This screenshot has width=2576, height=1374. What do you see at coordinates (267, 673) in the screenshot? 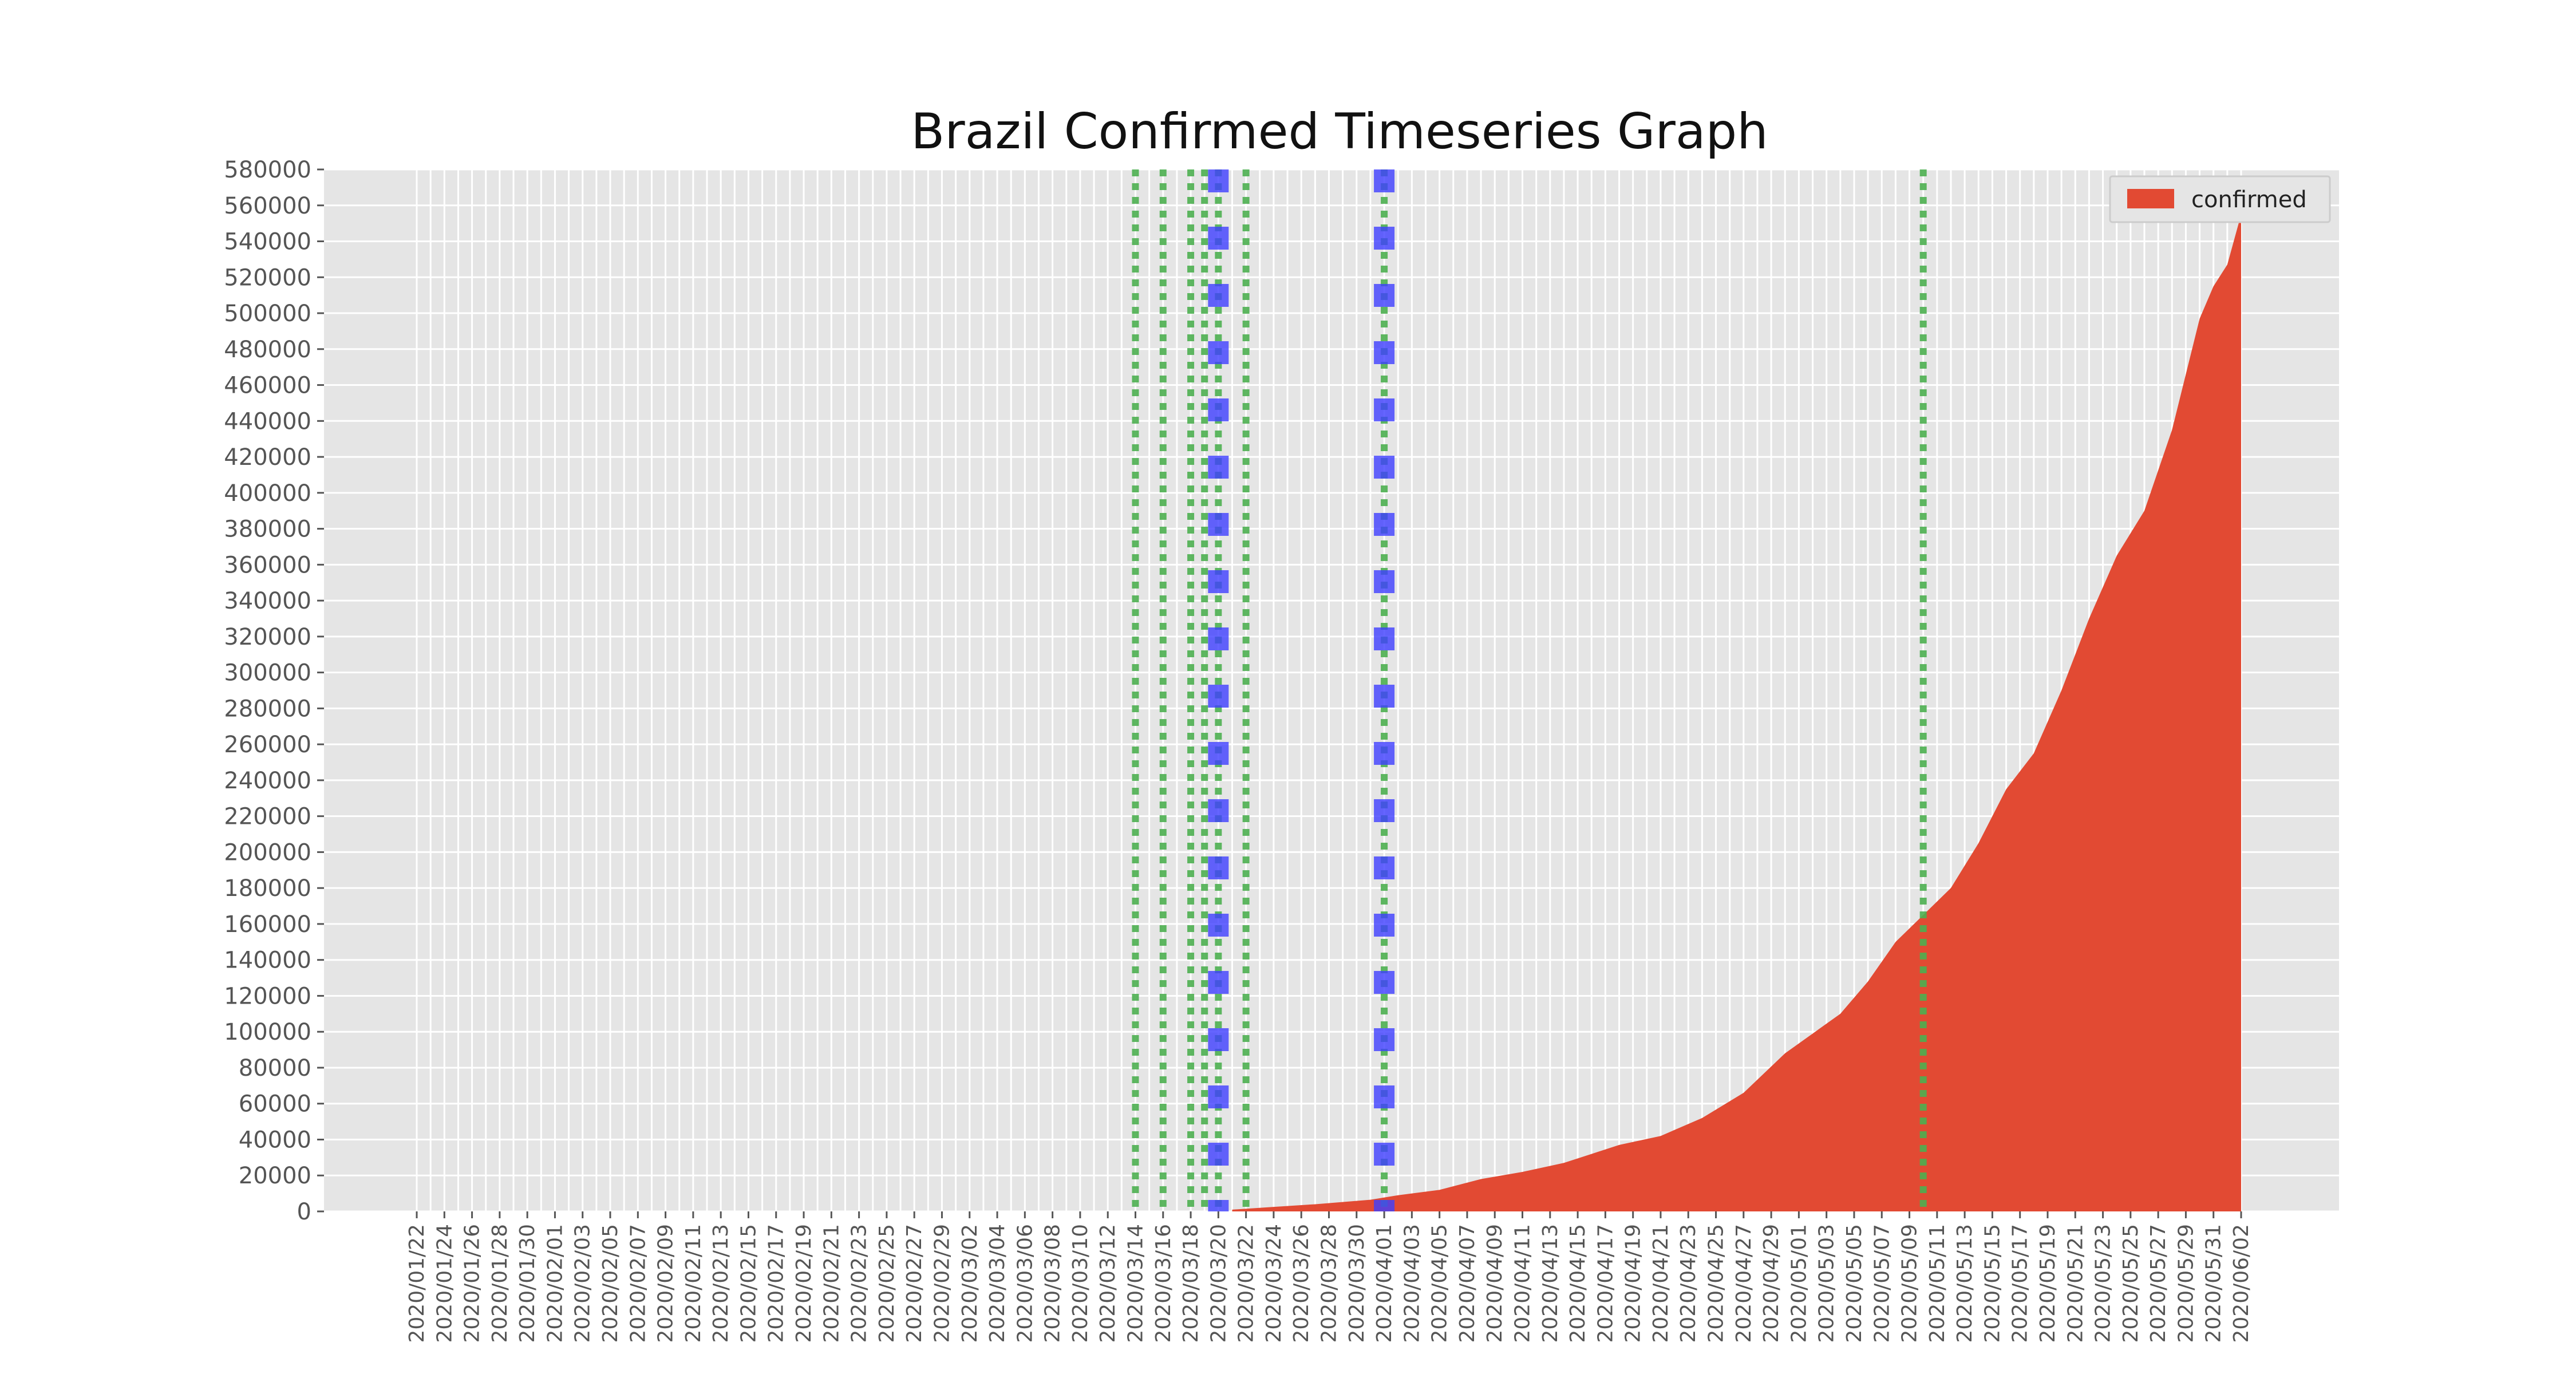
I see `y-tick-label: 300000` at bounding box center [267, 673].